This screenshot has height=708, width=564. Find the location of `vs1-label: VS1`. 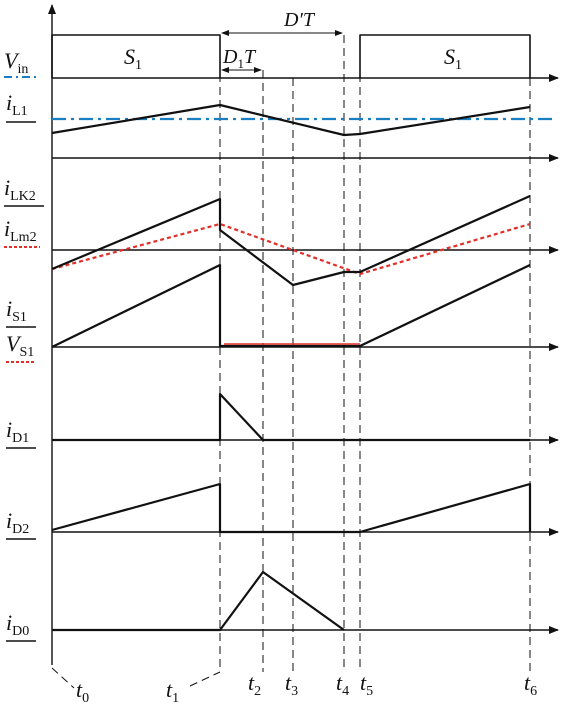

vs1-label: VS1 is located at coordinates (20, 345).